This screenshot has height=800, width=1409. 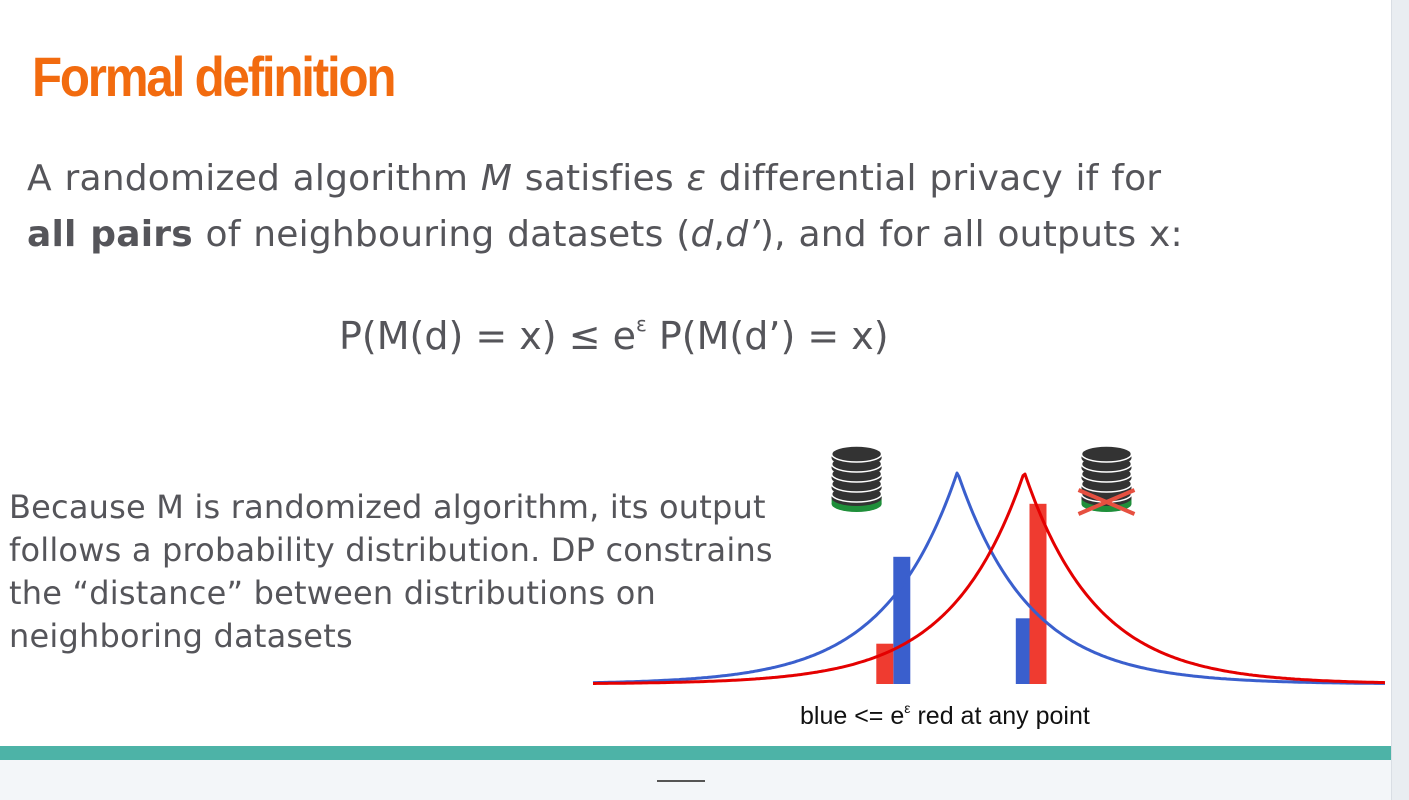 I want to click on curve-red, so click(x=989, y=578).